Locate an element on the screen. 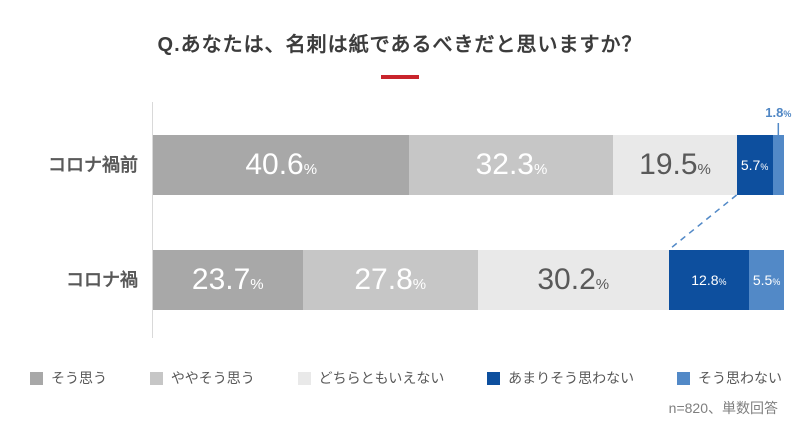 Image resolution: width=800 pixels, height=440 pixels. segment-value: 12.8% is located at coordinates (709, 280).